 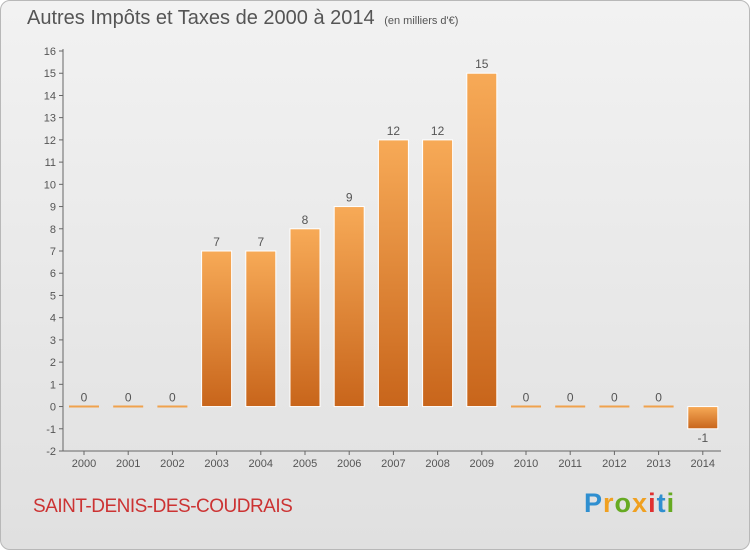 I want to click on y-tick-label: 5, so click(x=53, y=296).